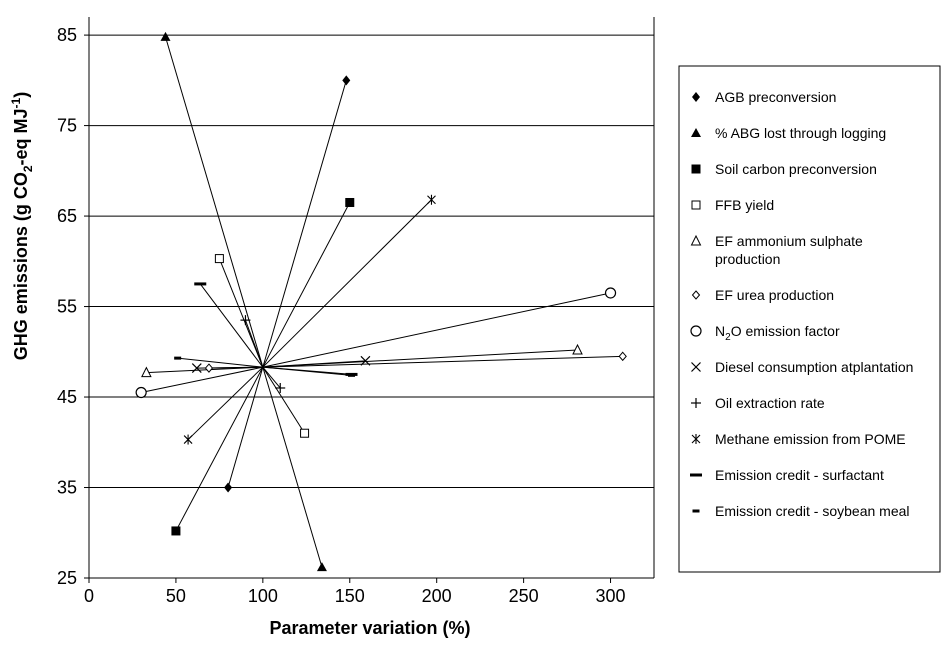  Describe the element at coordinates (524, 596) in the screenshot. I see `x-tick-label: 250` at that location.